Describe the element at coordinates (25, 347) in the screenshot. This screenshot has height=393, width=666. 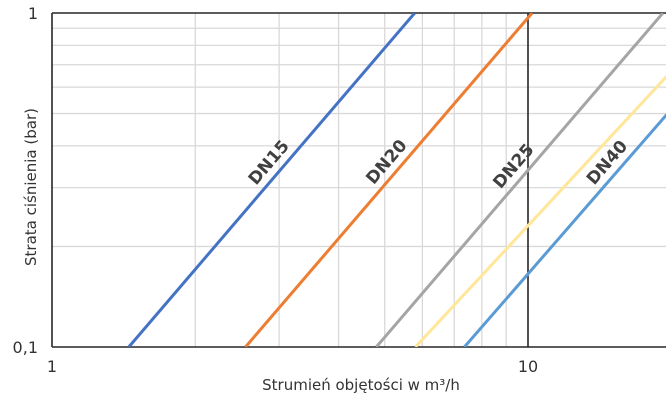
I see `y-tick-label: 0,1` at that location.